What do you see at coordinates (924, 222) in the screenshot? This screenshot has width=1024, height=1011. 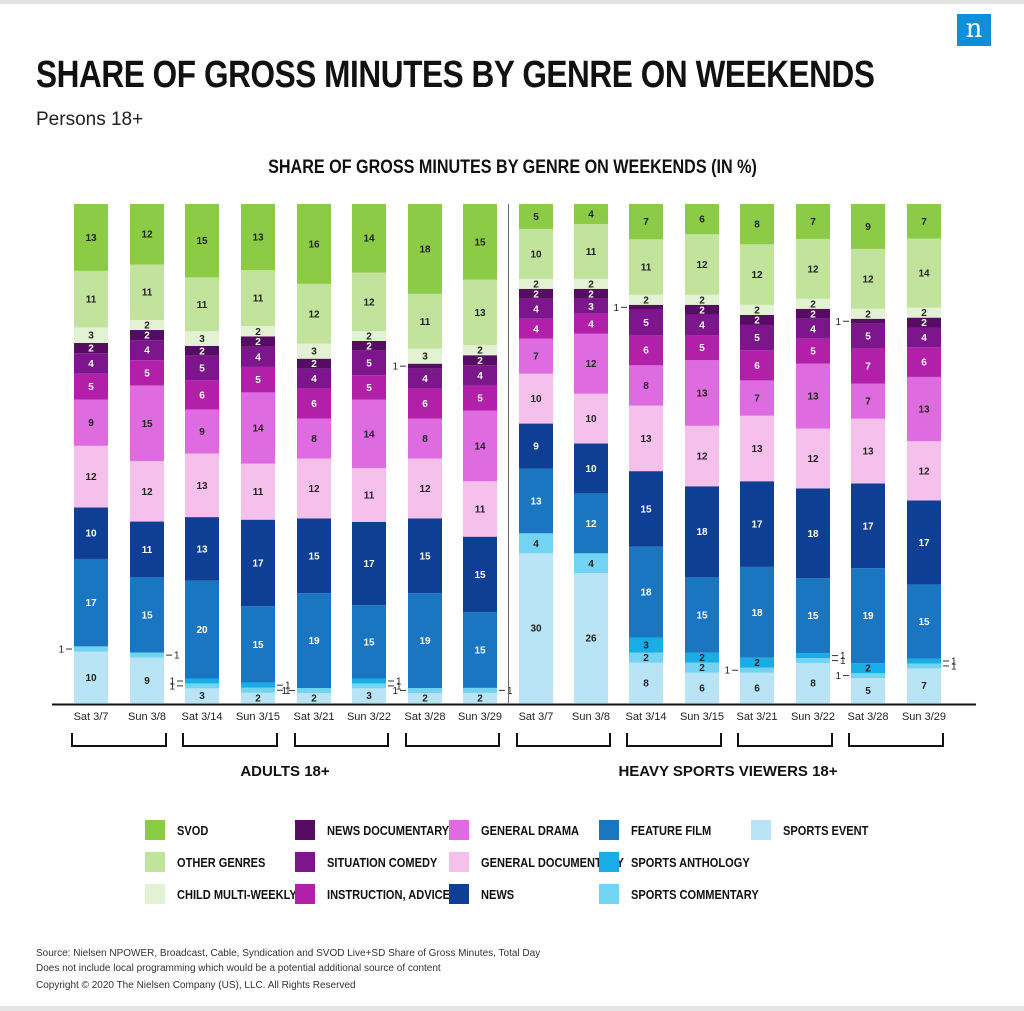 I see `data-label: 7` at bounding box center [924, 222].